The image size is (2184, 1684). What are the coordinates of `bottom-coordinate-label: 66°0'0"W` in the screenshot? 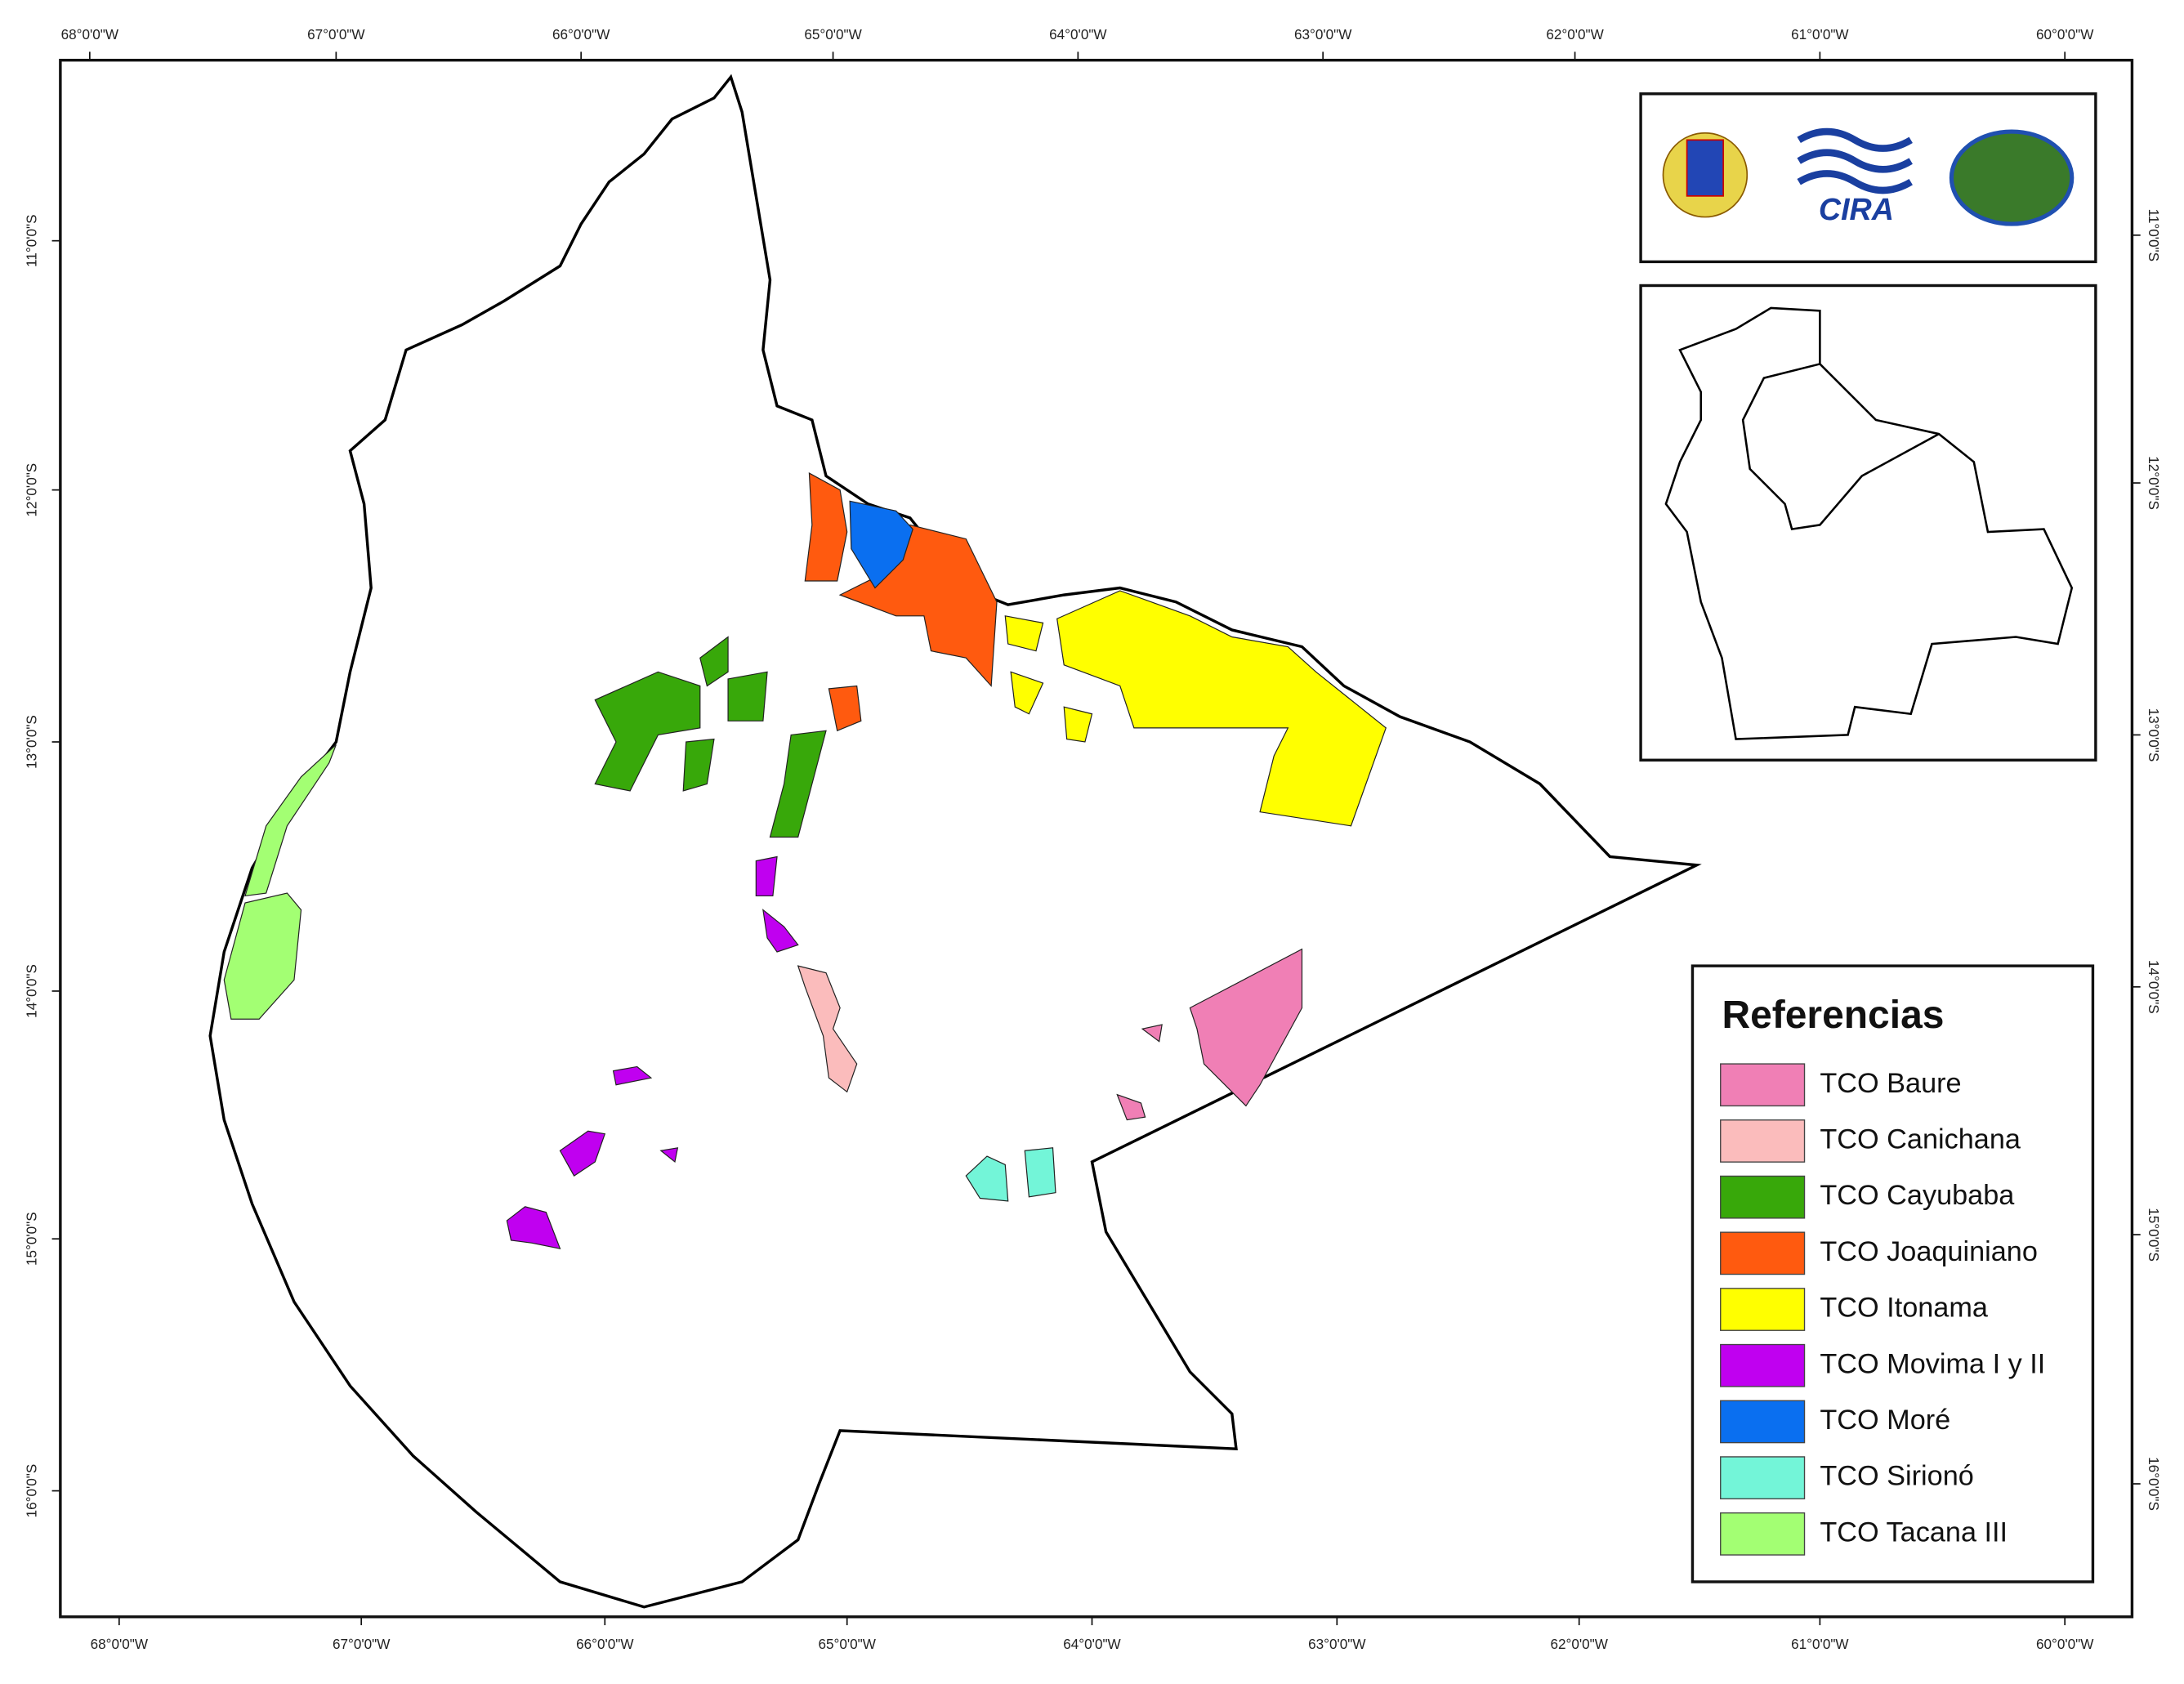 It's located at (605, 1644).